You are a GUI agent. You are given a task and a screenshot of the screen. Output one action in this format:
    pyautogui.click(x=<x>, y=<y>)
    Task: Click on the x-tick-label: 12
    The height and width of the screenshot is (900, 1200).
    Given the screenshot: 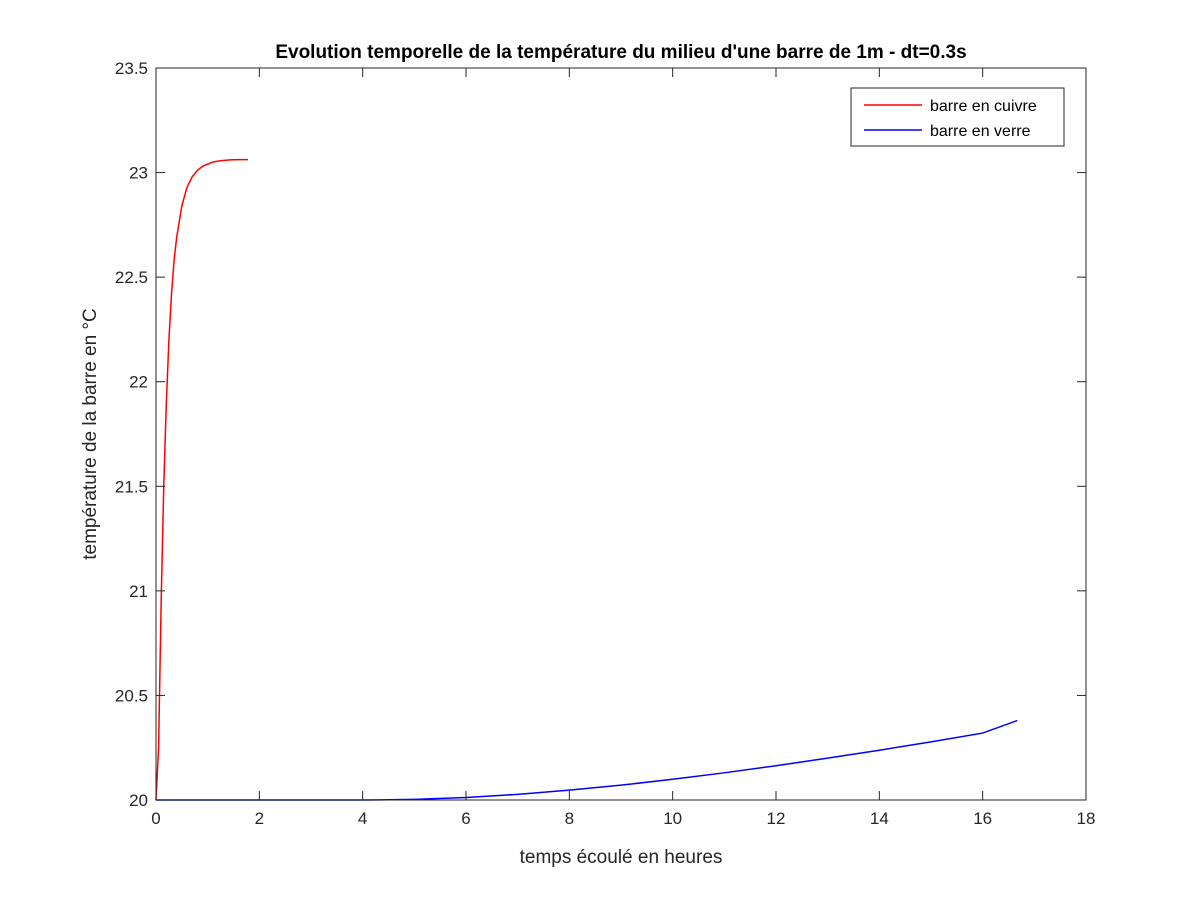 What is the action you would take?
    pyautogui.click(x=776, y=818)
    